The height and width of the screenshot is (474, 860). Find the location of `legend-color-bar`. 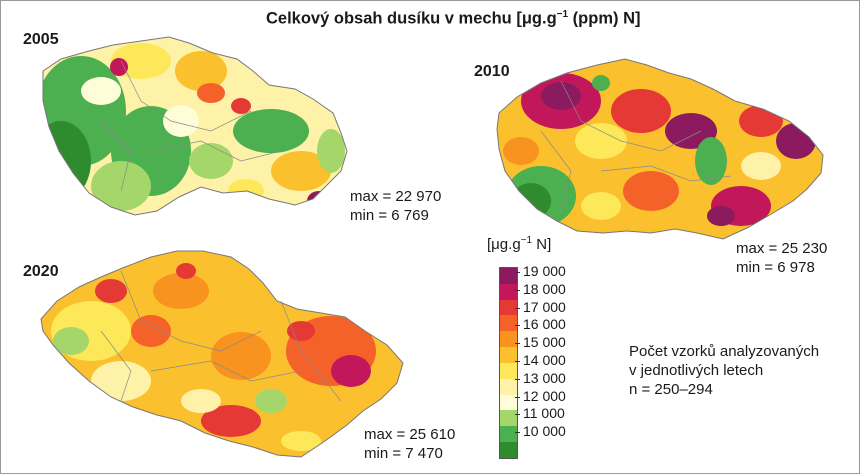

legend-color-bar is located at coordinates (508, 363).